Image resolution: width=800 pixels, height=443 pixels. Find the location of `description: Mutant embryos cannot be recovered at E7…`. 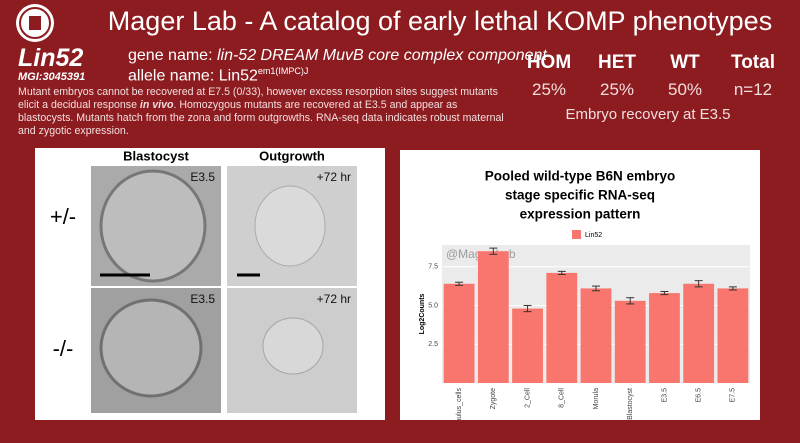

description: Mutant embryos cannot be recovered at E7… is located at coordinates (264, 112).